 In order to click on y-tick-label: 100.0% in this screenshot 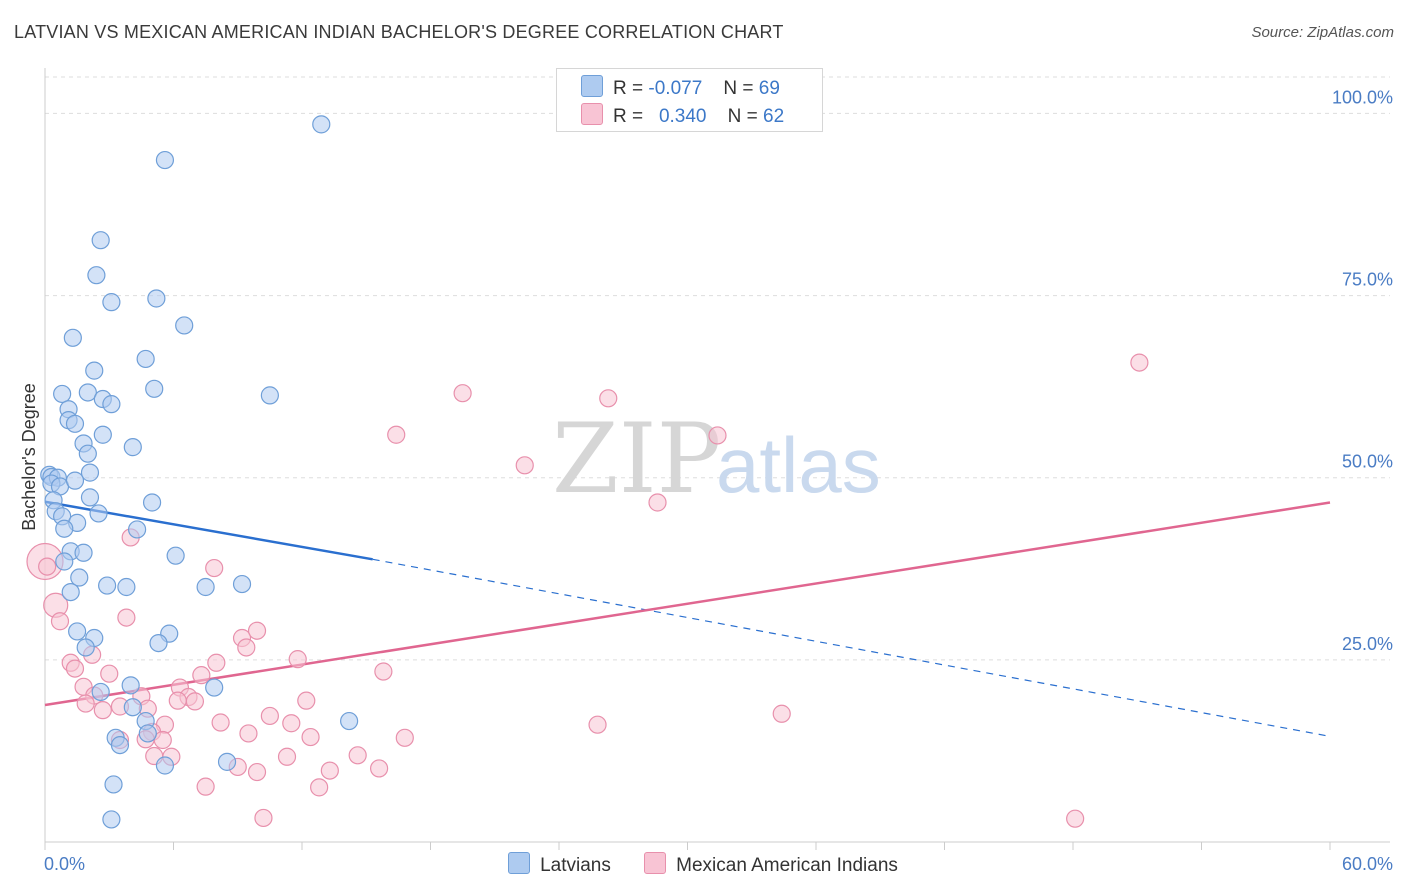, I will do `click(1362, 97)`.